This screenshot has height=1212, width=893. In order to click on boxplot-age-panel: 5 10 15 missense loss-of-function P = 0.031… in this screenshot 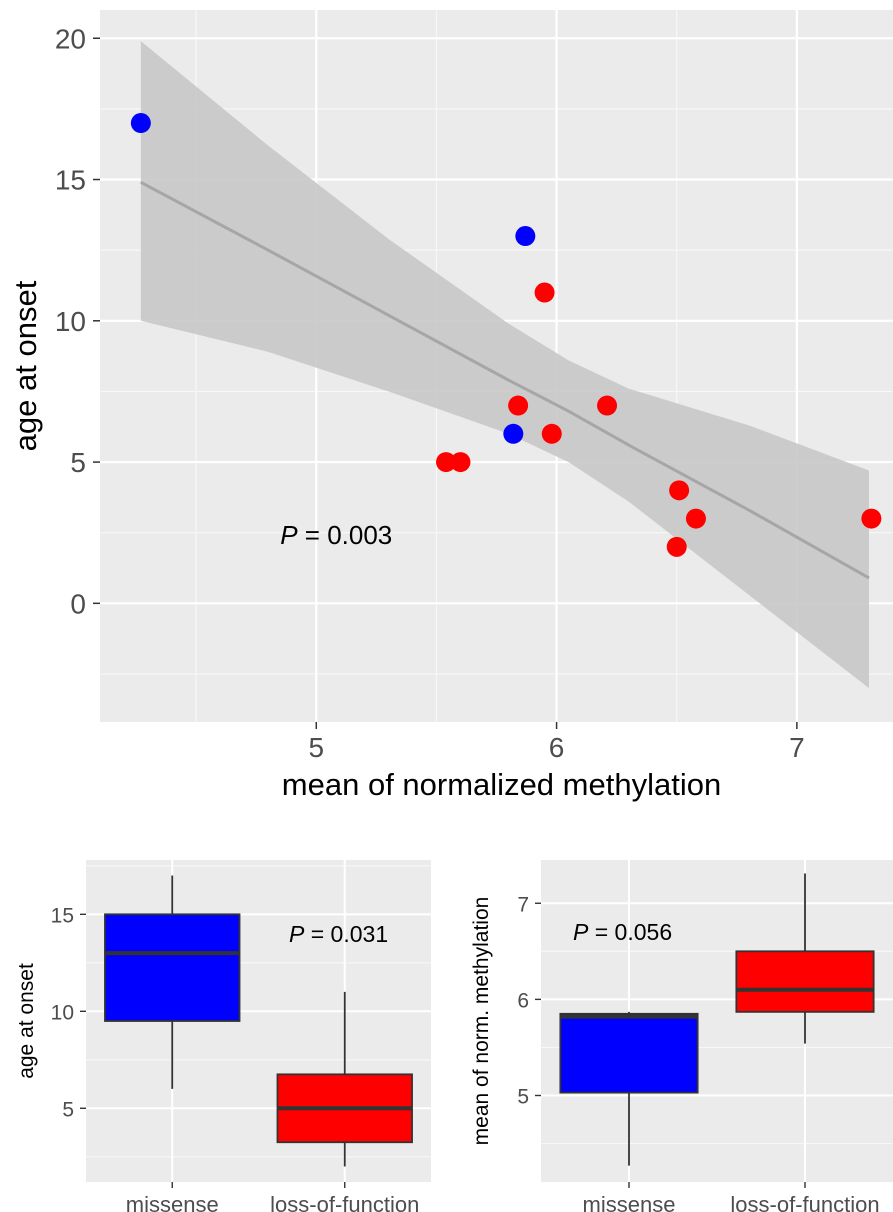, I will do `click(223, 1036)`.